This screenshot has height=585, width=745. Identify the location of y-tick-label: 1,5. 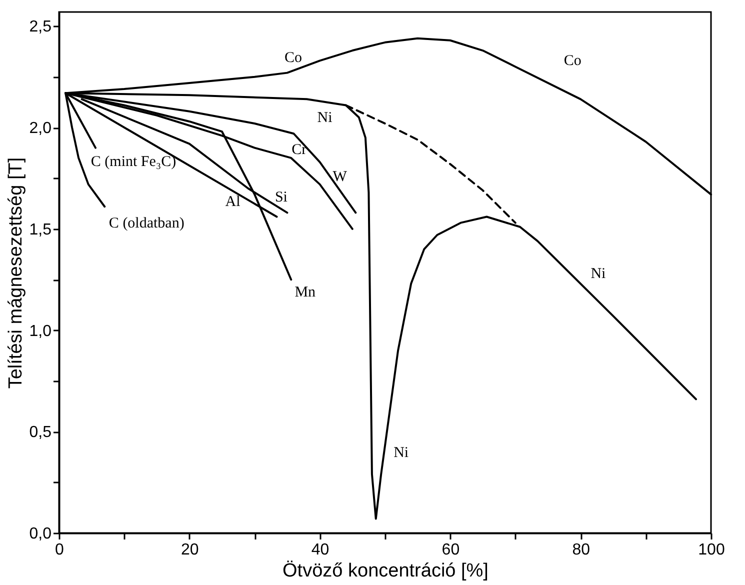
(40, 229).